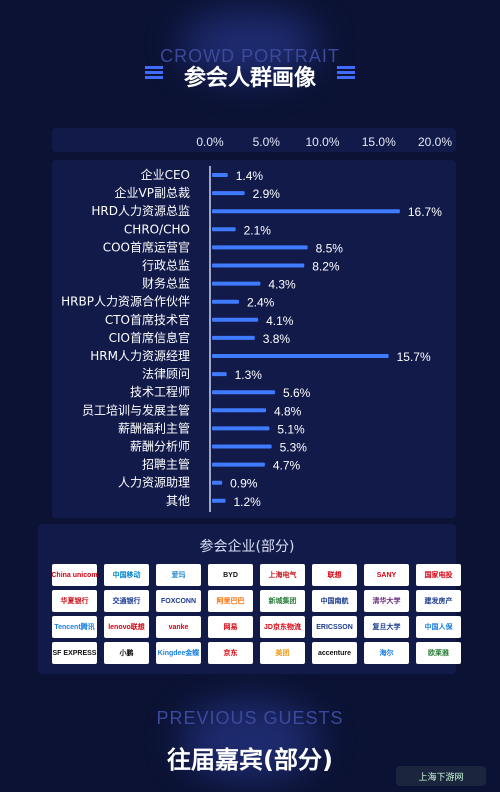 The image size is (500, 792). Describe the element at coordinates (154, 73) in the screenshot. I see `header-decoration-left` at that location.